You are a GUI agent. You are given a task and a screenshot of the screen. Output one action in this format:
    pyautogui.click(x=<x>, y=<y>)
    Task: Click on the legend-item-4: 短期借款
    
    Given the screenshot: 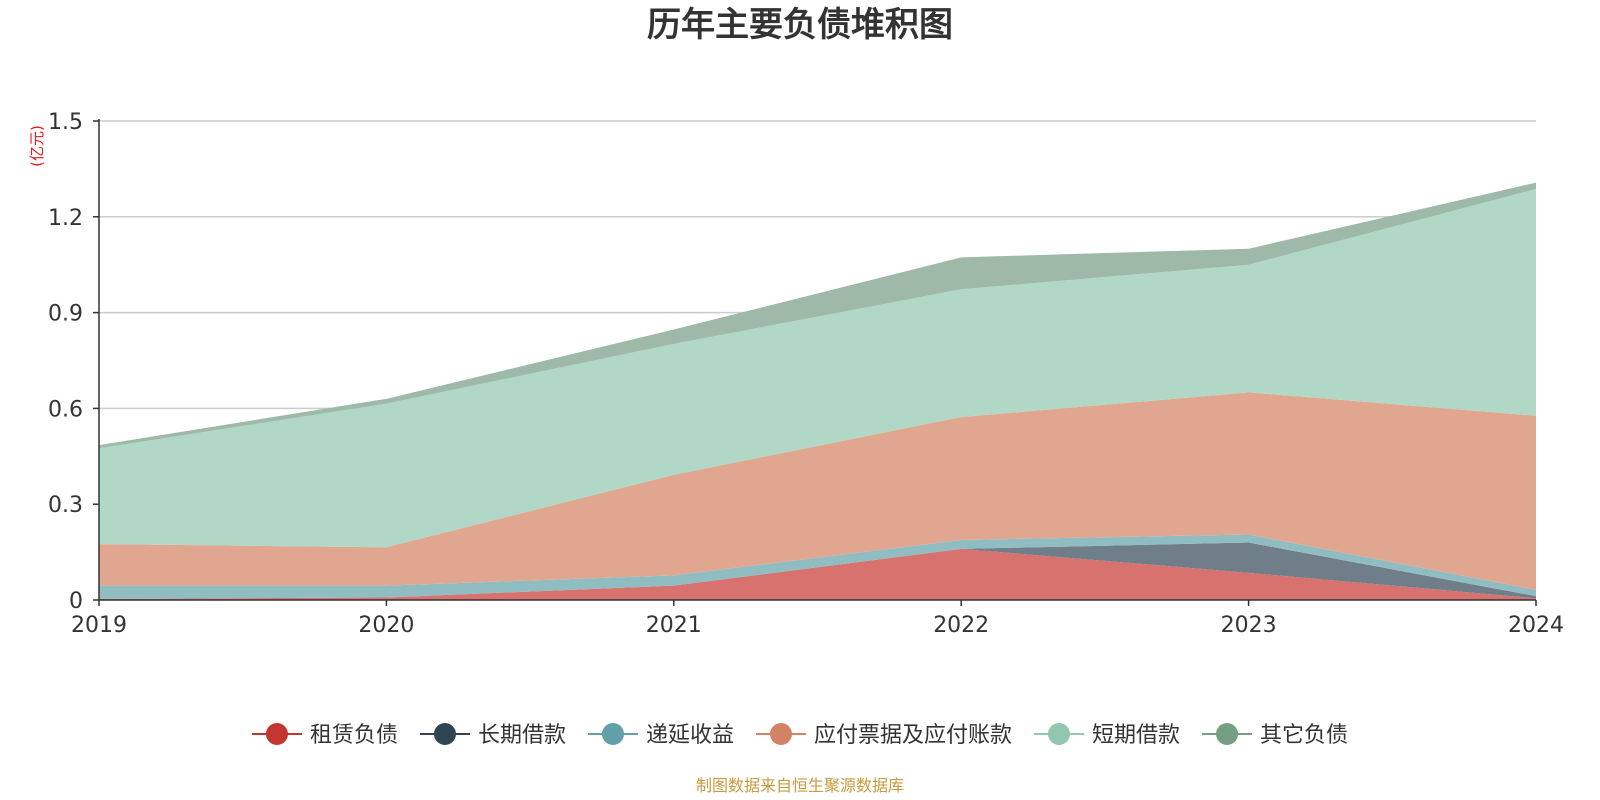 What is the action you would take?
    pyautogui.click(x=1107, y=735)
    